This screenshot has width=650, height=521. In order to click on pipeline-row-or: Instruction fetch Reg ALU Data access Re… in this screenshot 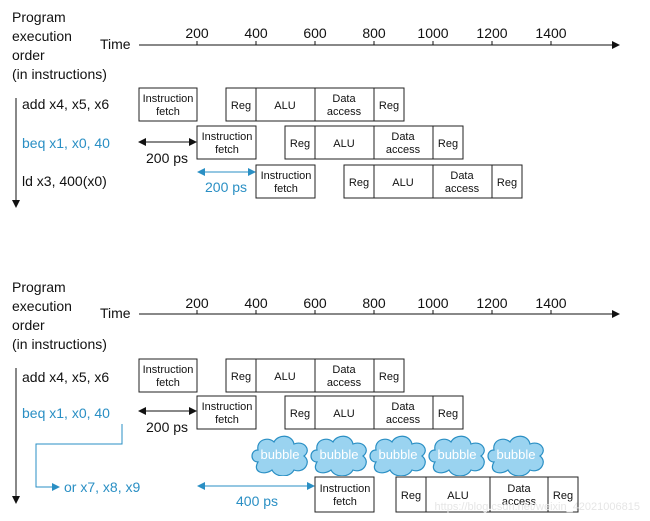, I will do `click(446, 494)`.